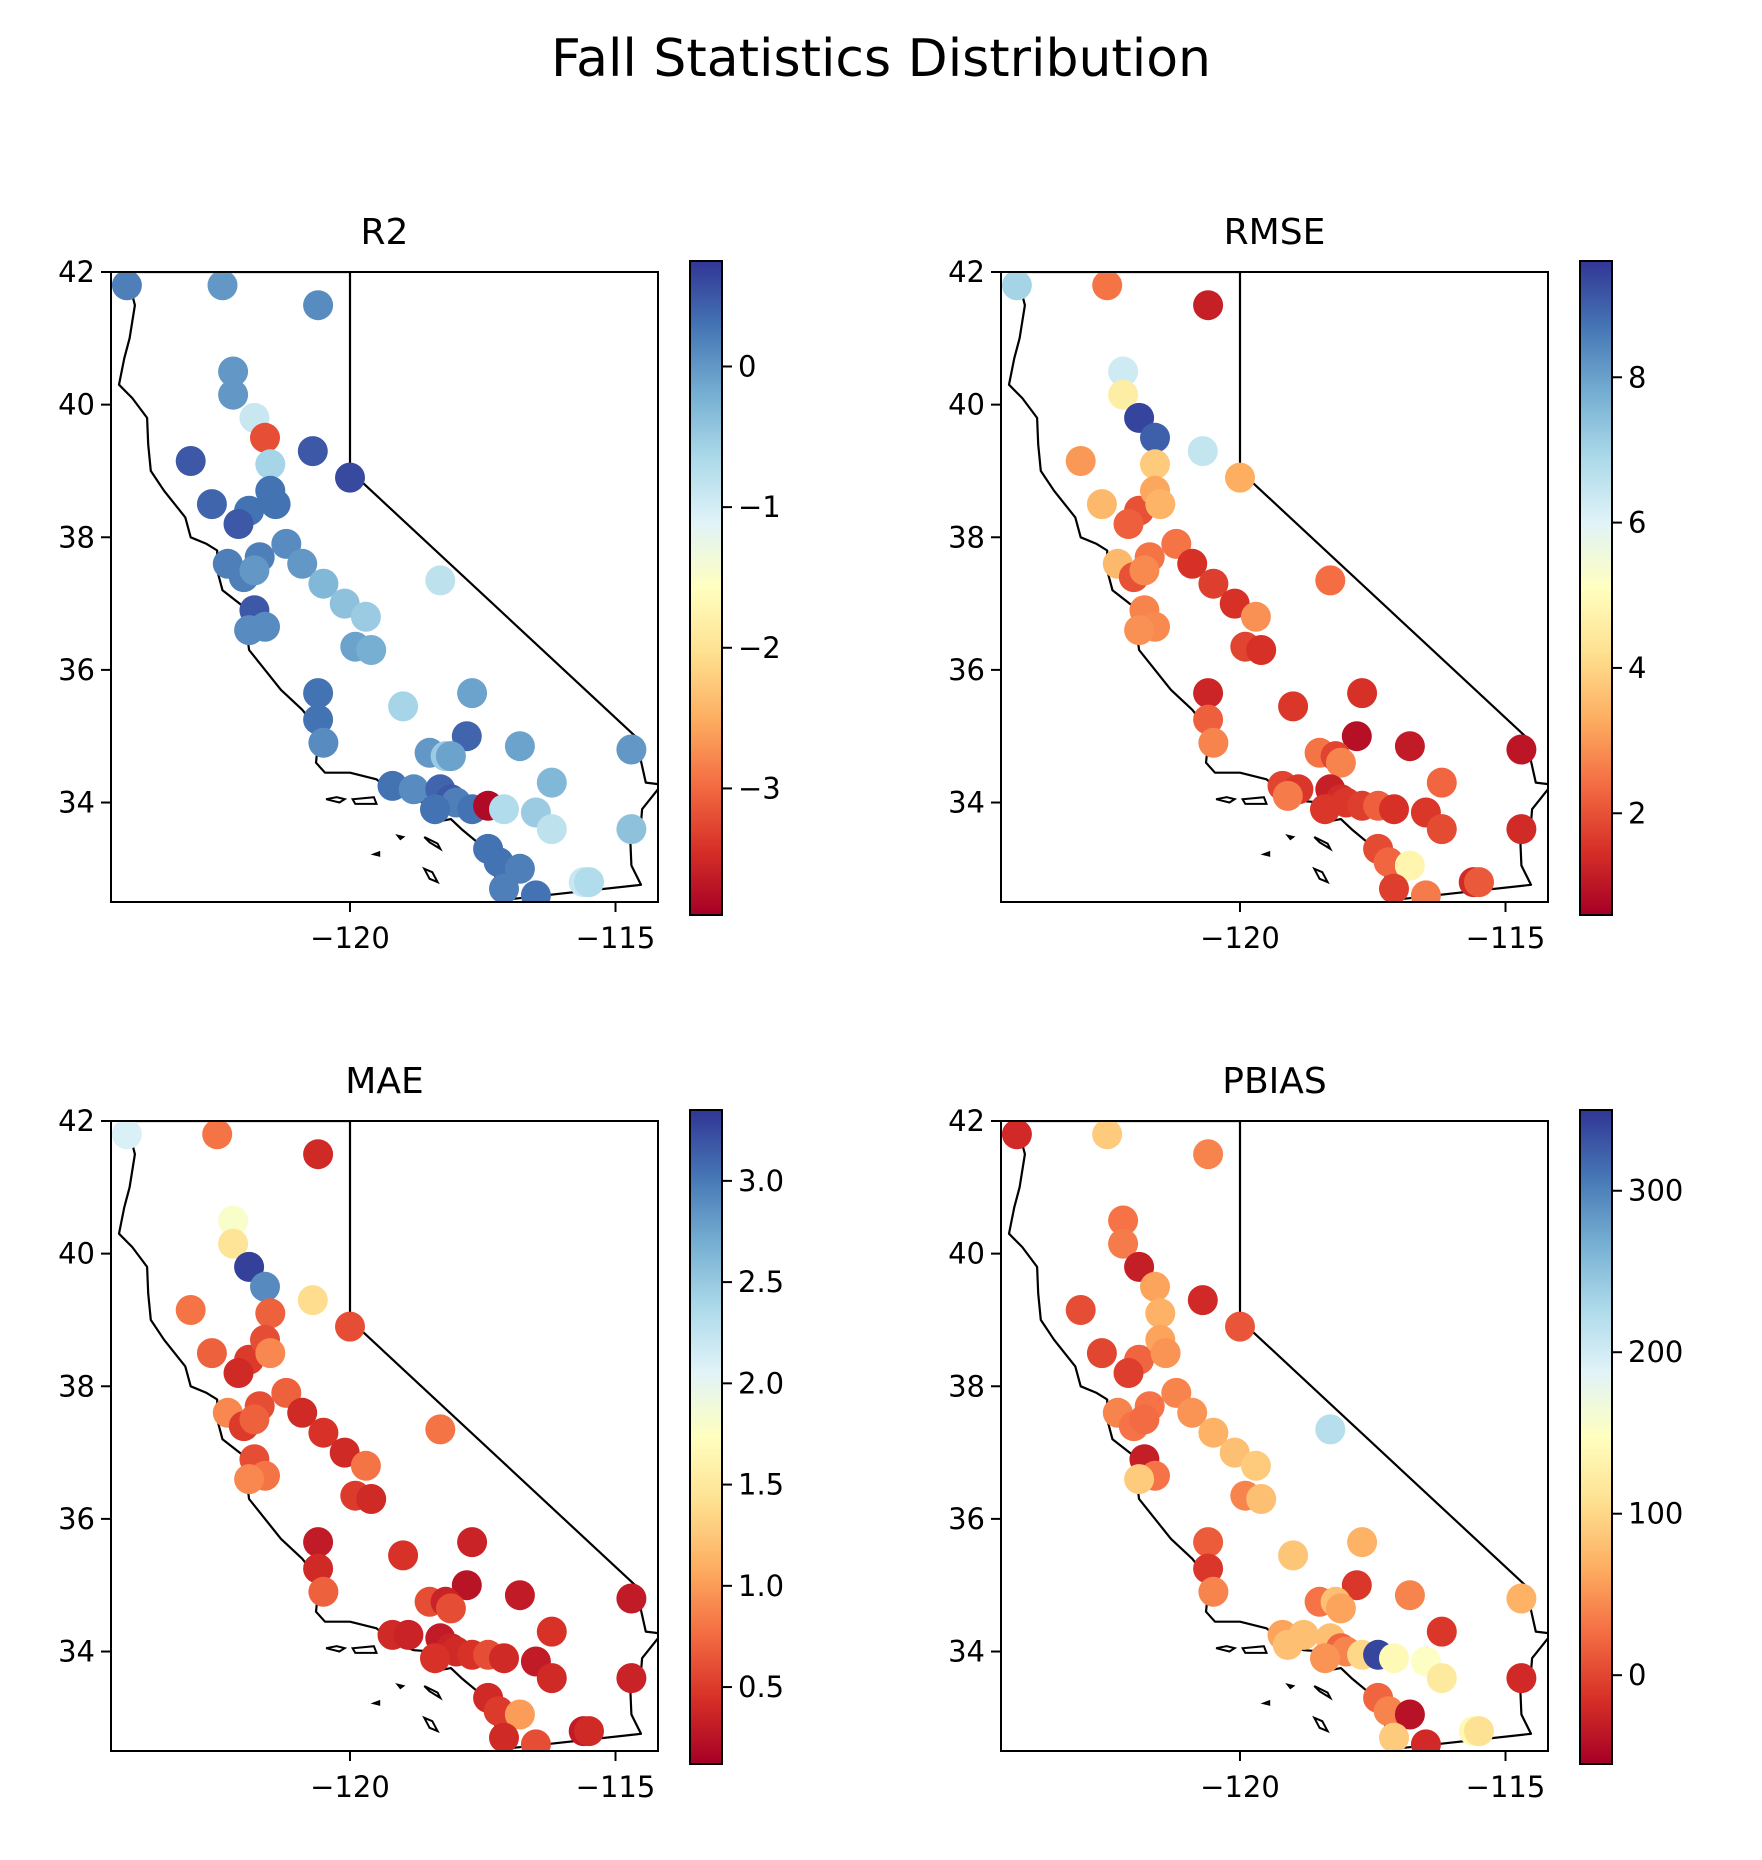 The height and width of the screenshot is (1860, 1762). Describe the element at coordinates (76, 1652) in the screenshot. I see `y-tick-label: 34` at that location.